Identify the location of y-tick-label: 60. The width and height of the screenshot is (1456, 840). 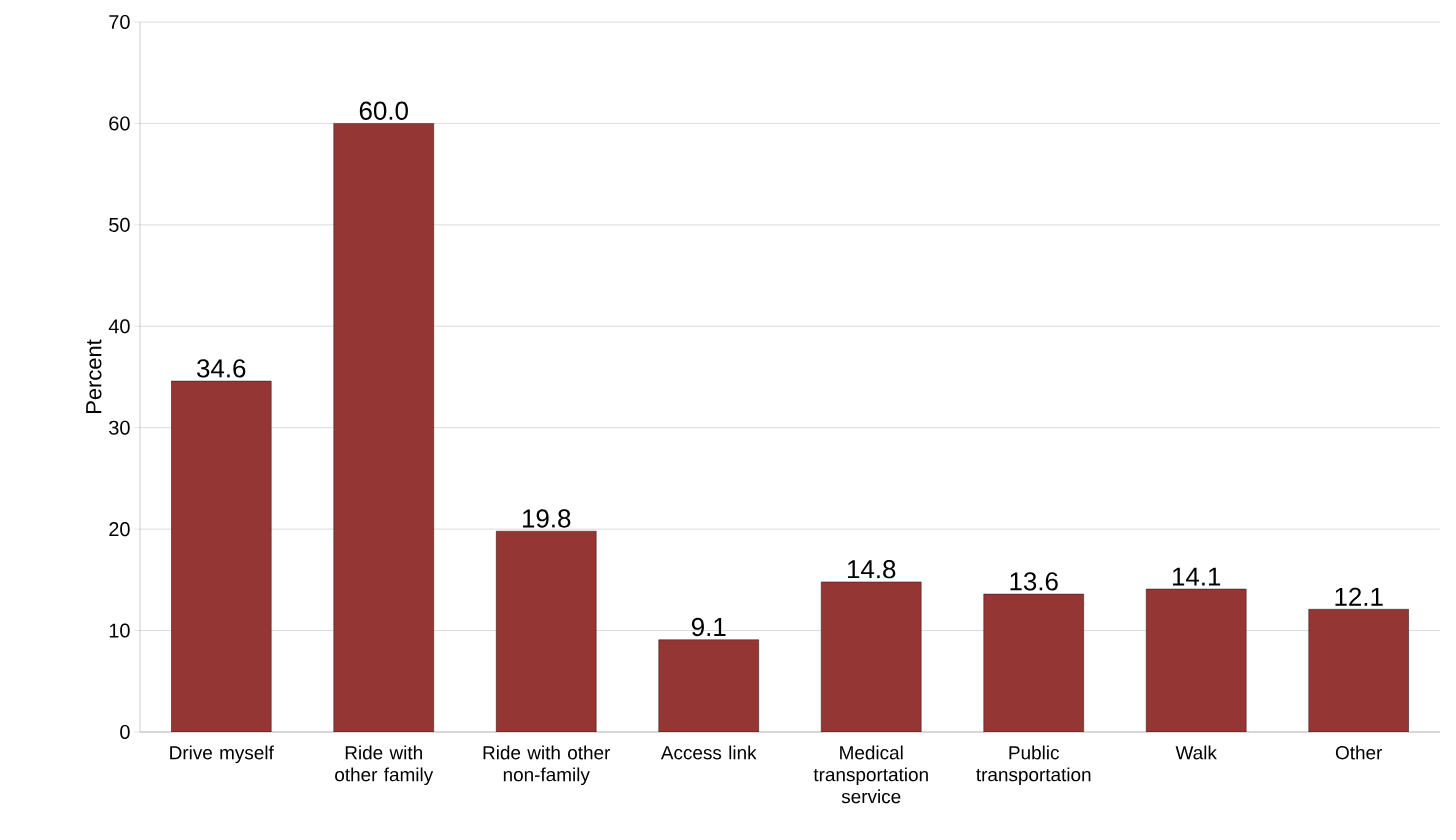
(119, 123).